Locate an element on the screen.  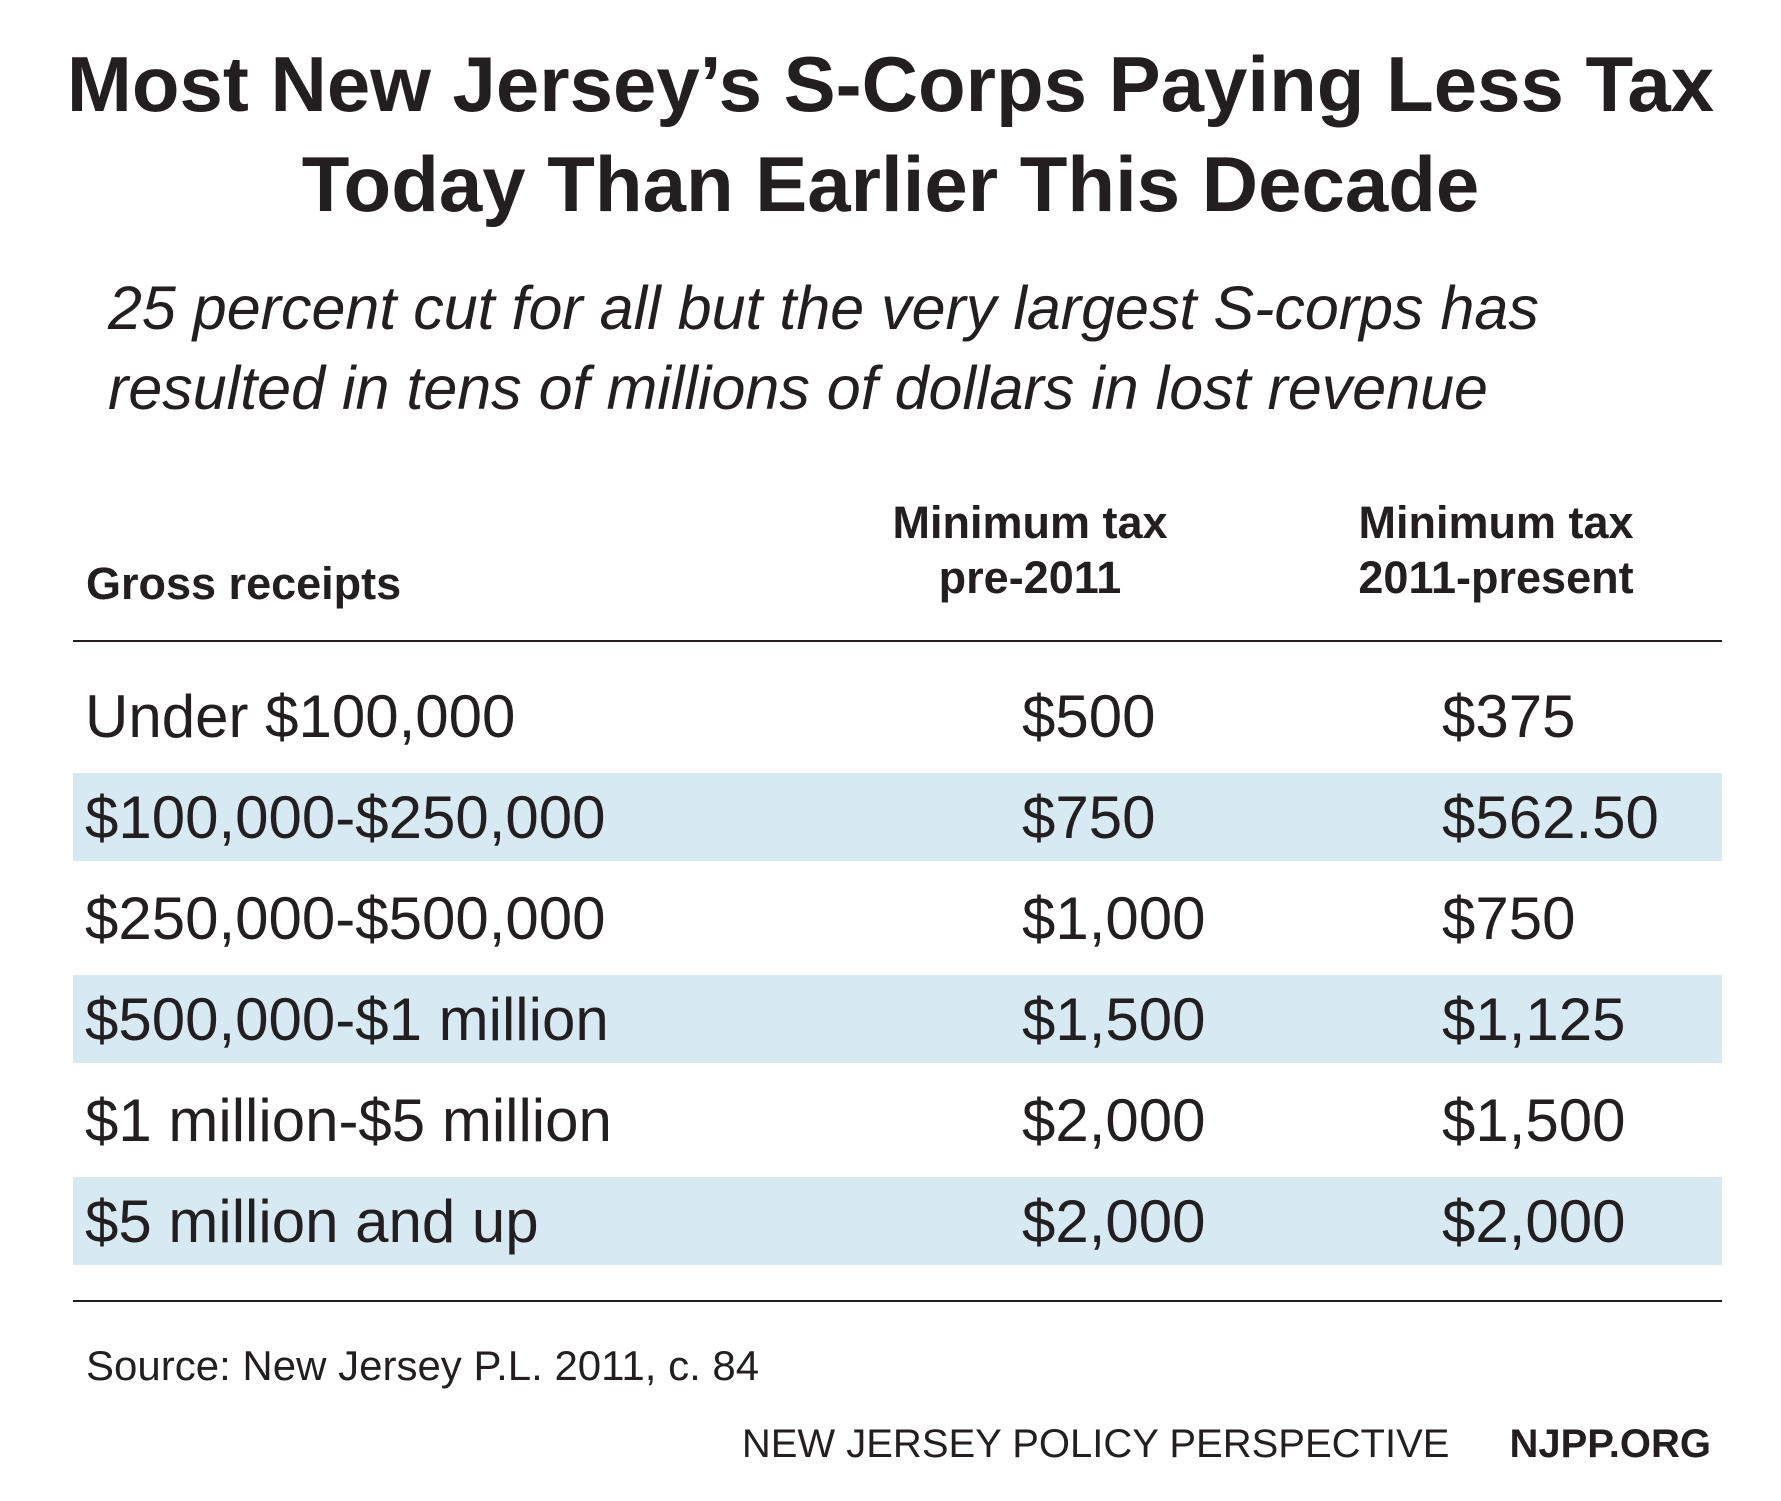
column-header-line: pre-2011 is located at coordinates (1030, 577).